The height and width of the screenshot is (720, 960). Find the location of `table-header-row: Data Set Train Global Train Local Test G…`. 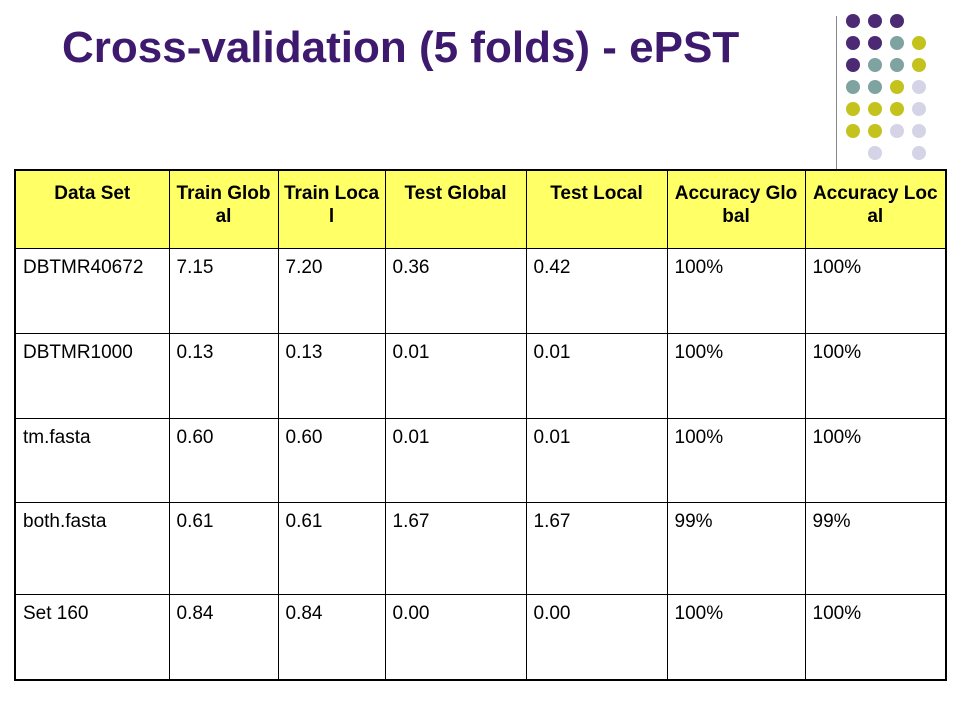

table-header-row: Data Set Train Global Train Local Test G… is located at coordinates (480, 209).